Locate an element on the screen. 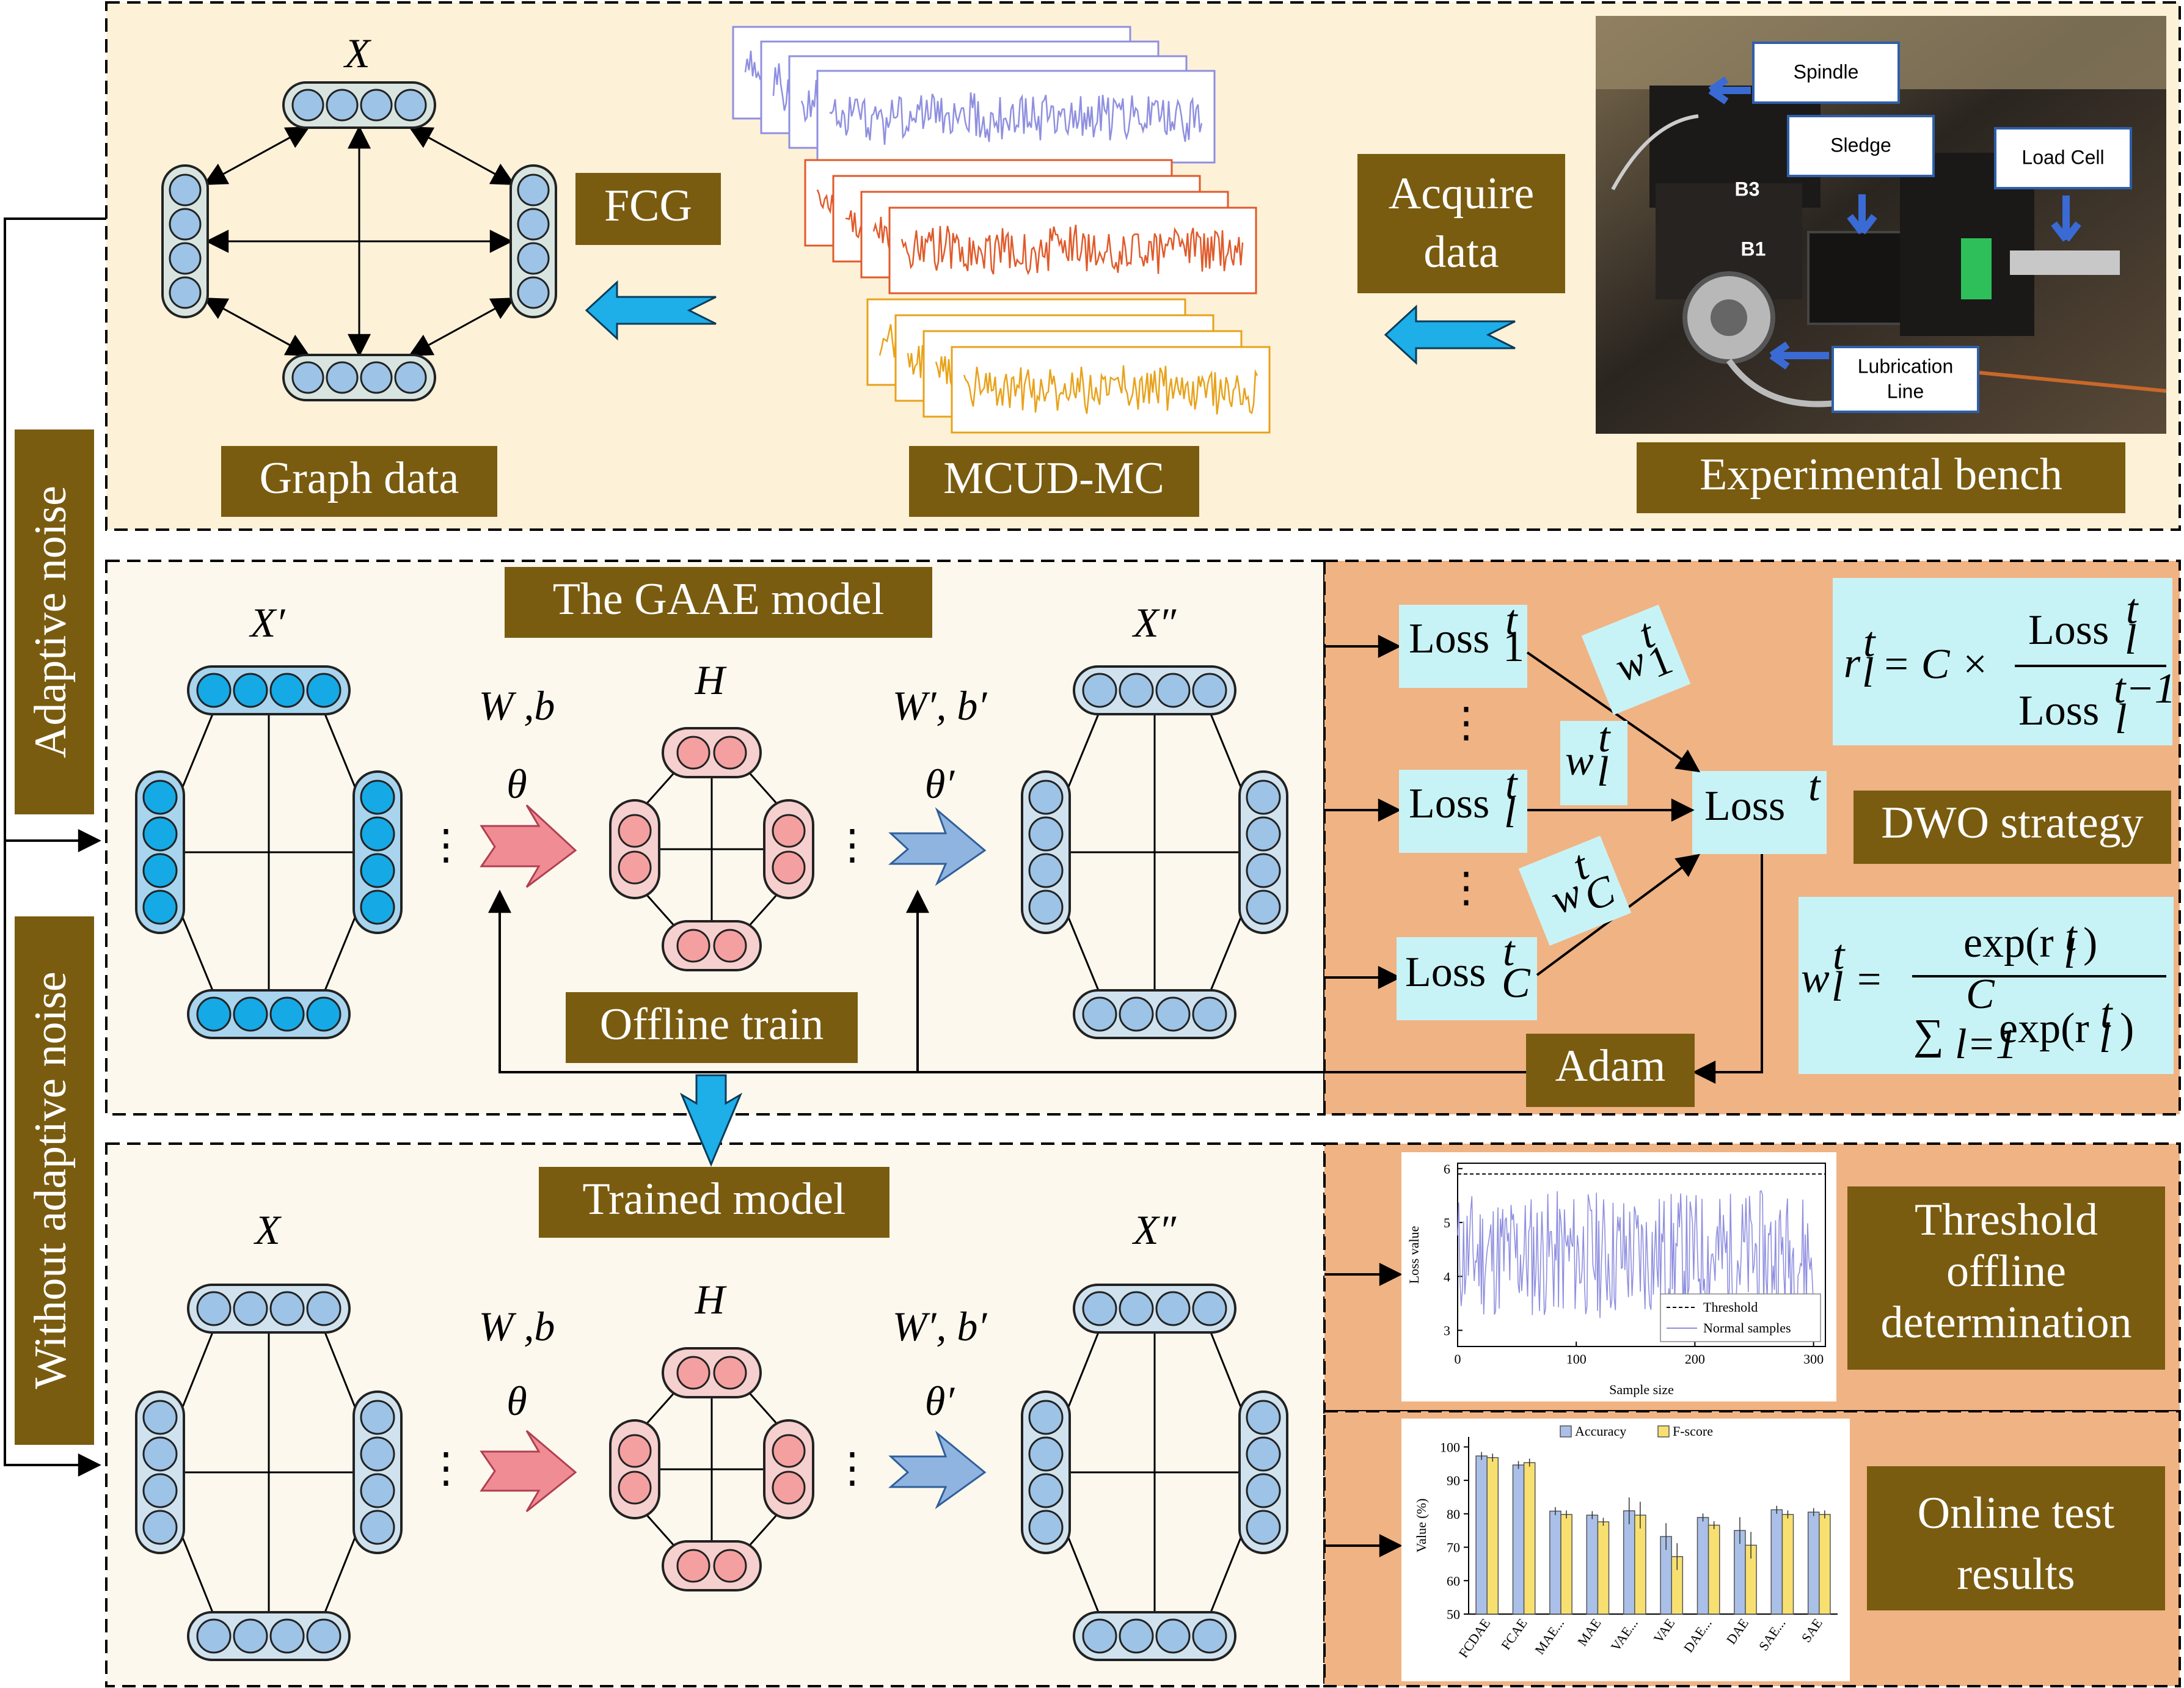 This screenshot has width=2184, height=1688. x-double-prime-symbol-test: X″ is located at coordinates (1154, 1230).